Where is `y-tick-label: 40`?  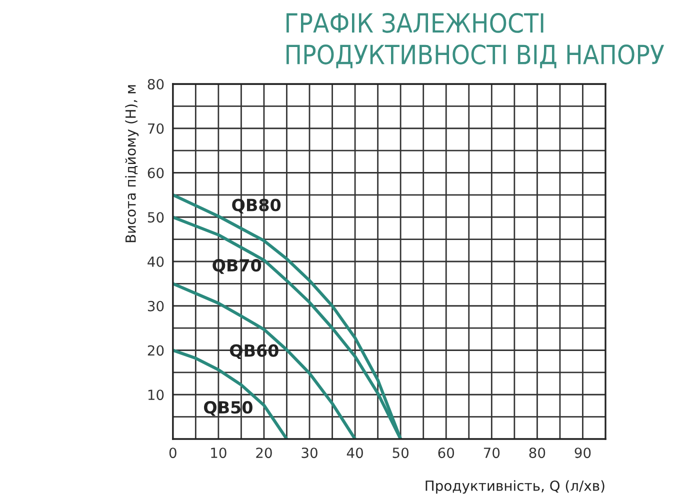 y-tick-label: 40 is located at coordinates (156, 261).